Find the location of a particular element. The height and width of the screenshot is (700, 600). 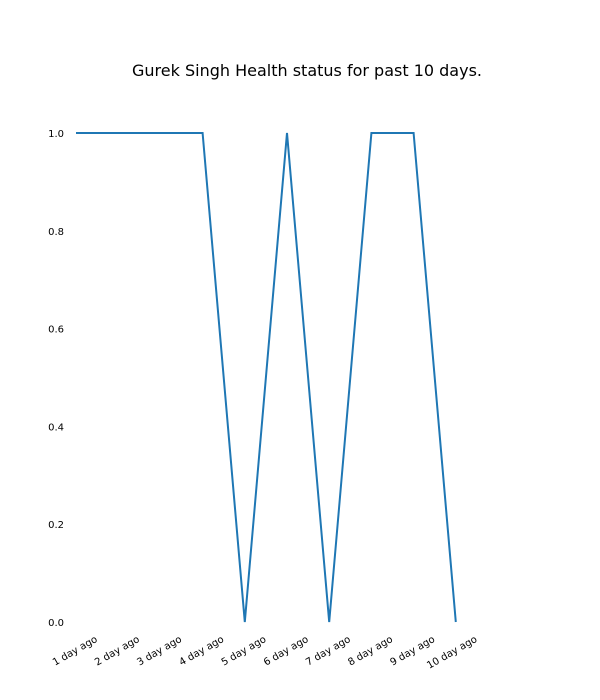

y-tick-label: 0.2 is located at coordinates (56, 525).